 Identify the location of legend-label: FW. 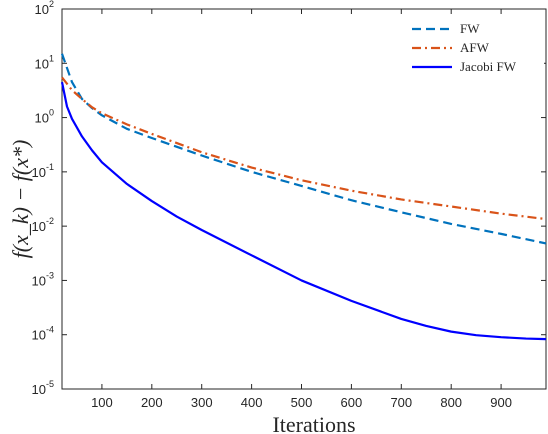
(470, 28).